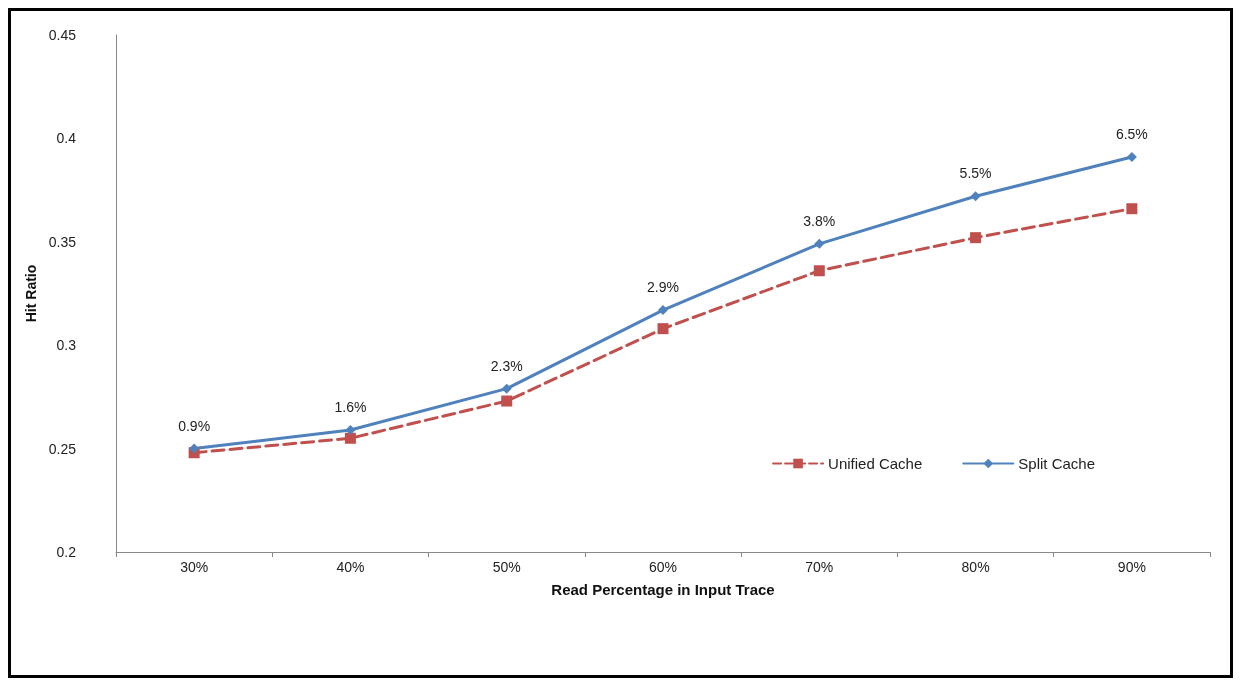 Image resolution: width=1245 pixels, height=690 pixels. What do you see at coordinates (506, 365) in the screenshot?
I see `annotation: 2.3%` at bounding box center [506, 365].